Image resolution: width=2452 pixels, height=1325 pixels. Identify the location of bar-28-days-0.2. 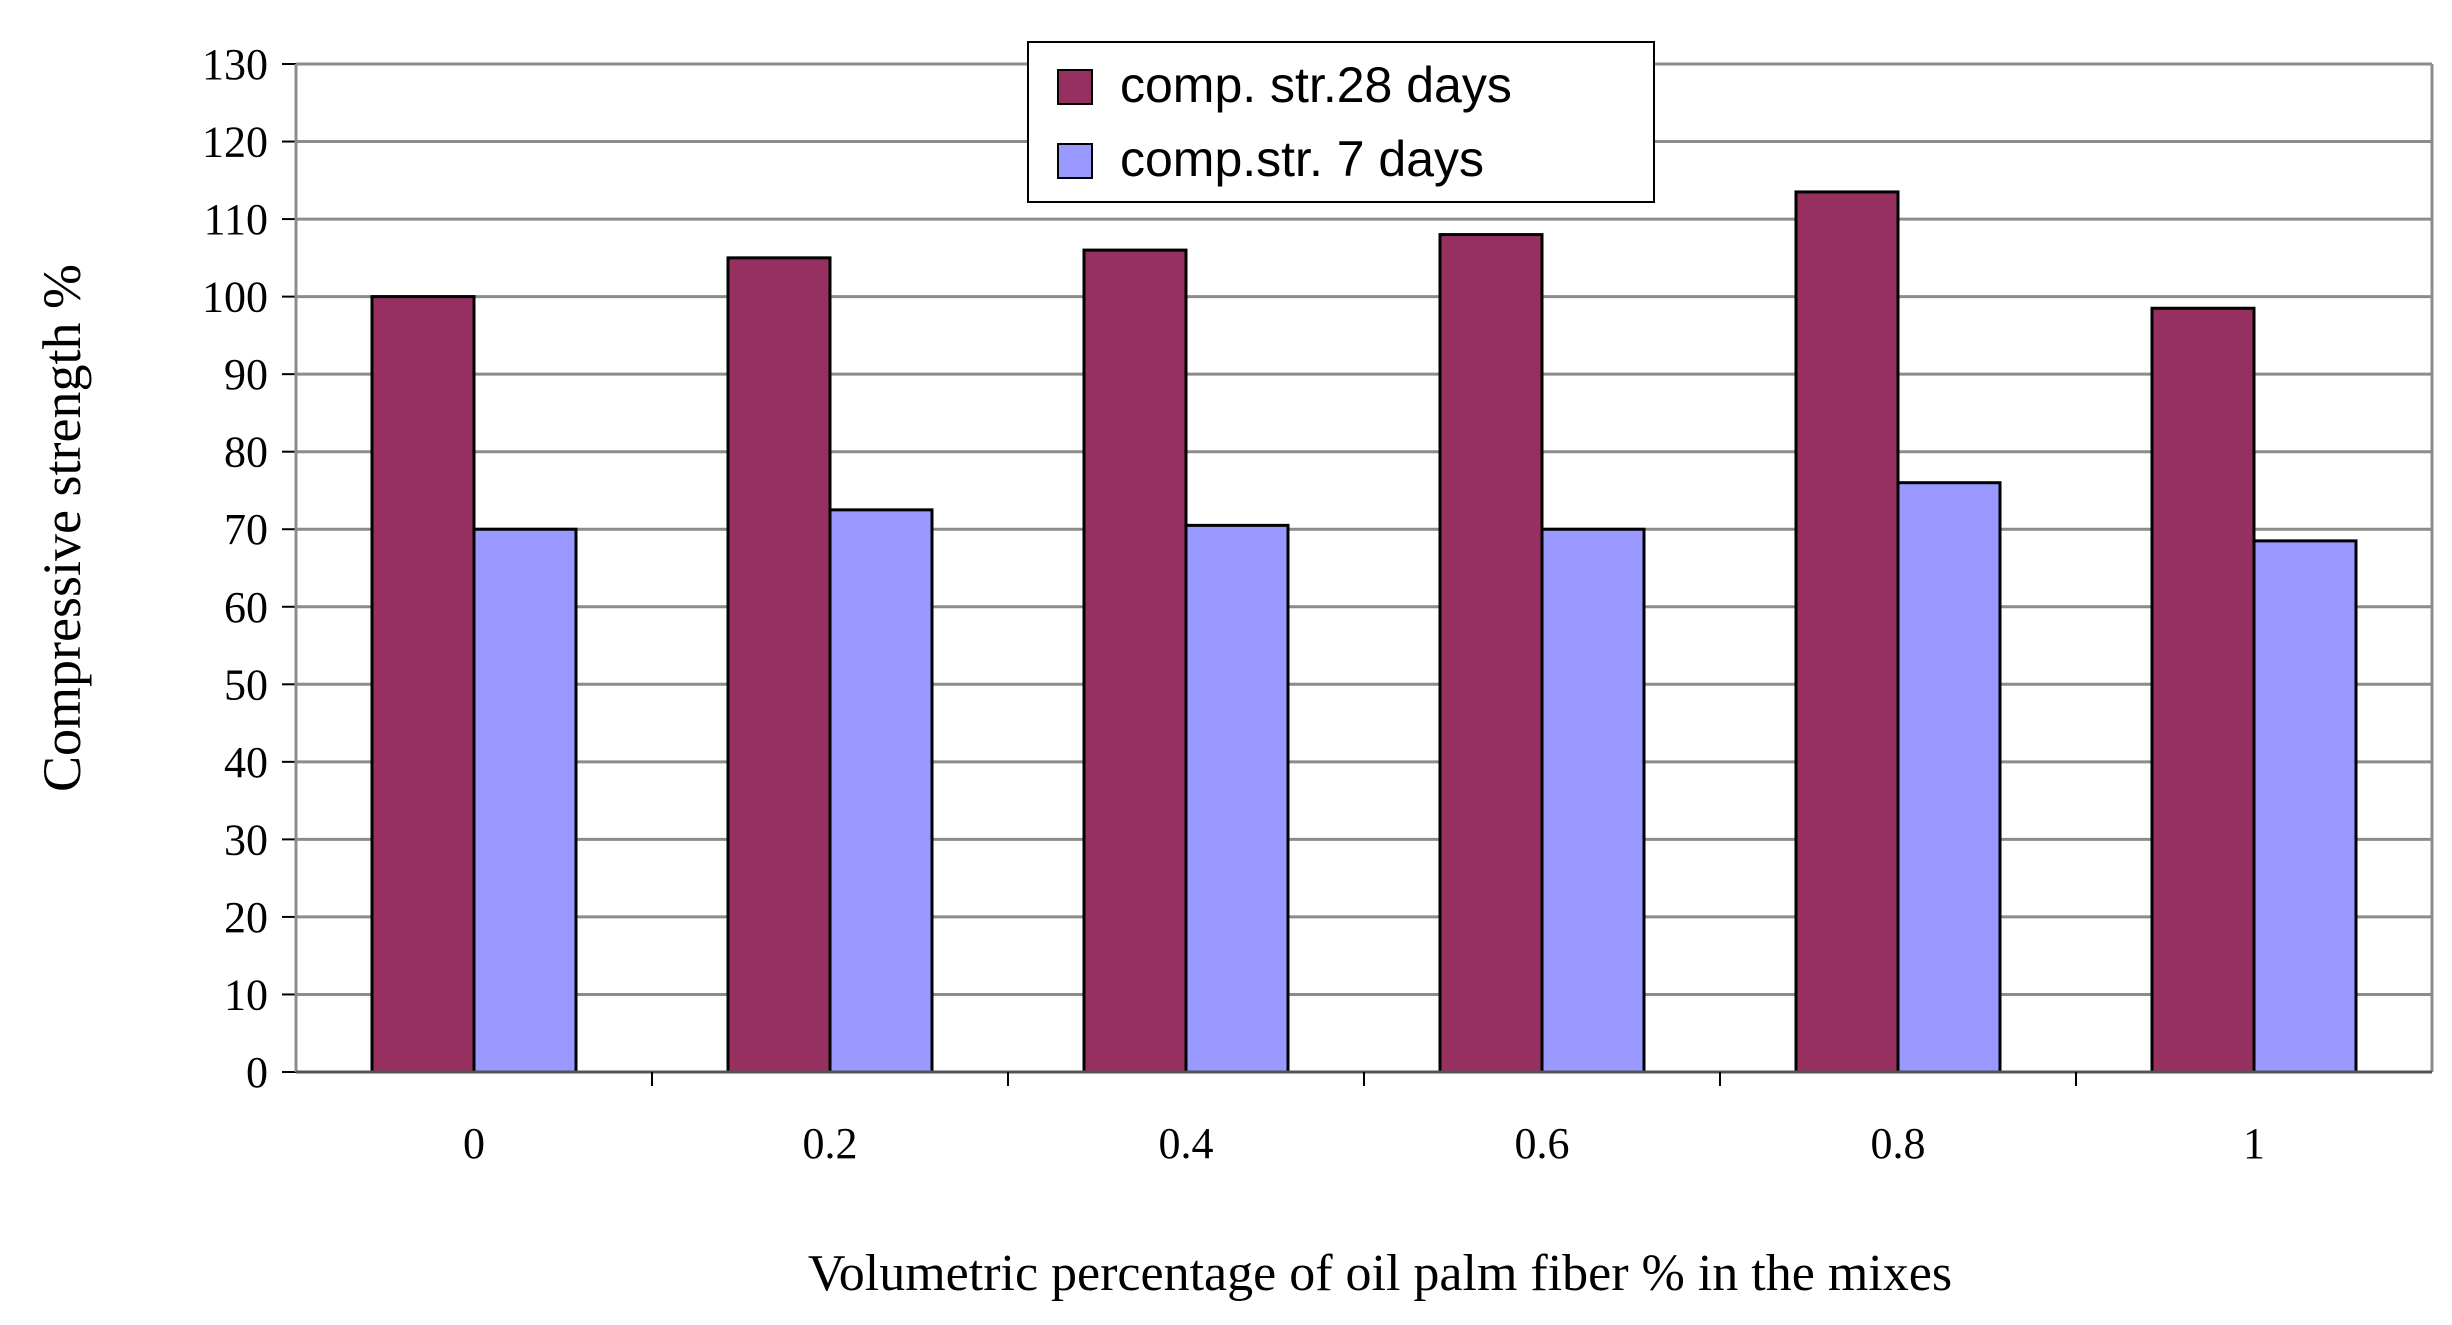
(779, 665).